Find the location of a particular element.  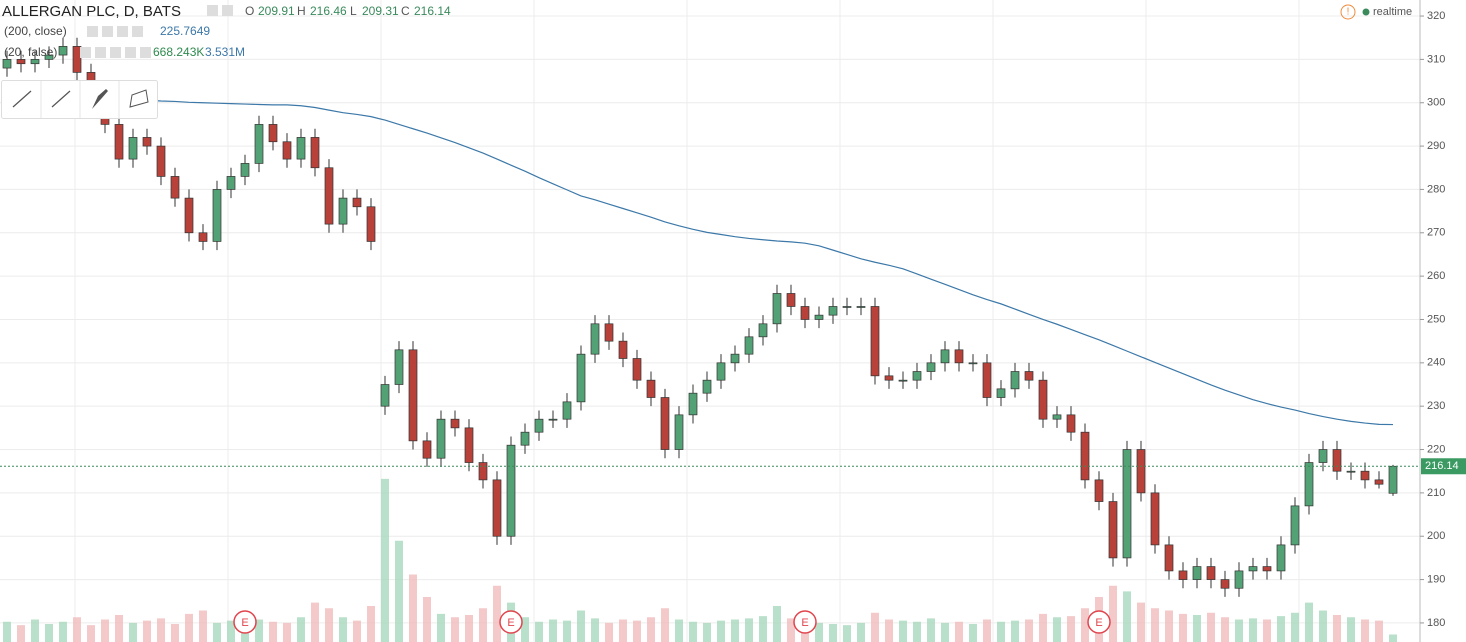

y-tick-label: 280 is located at coordinates (1436, 189).